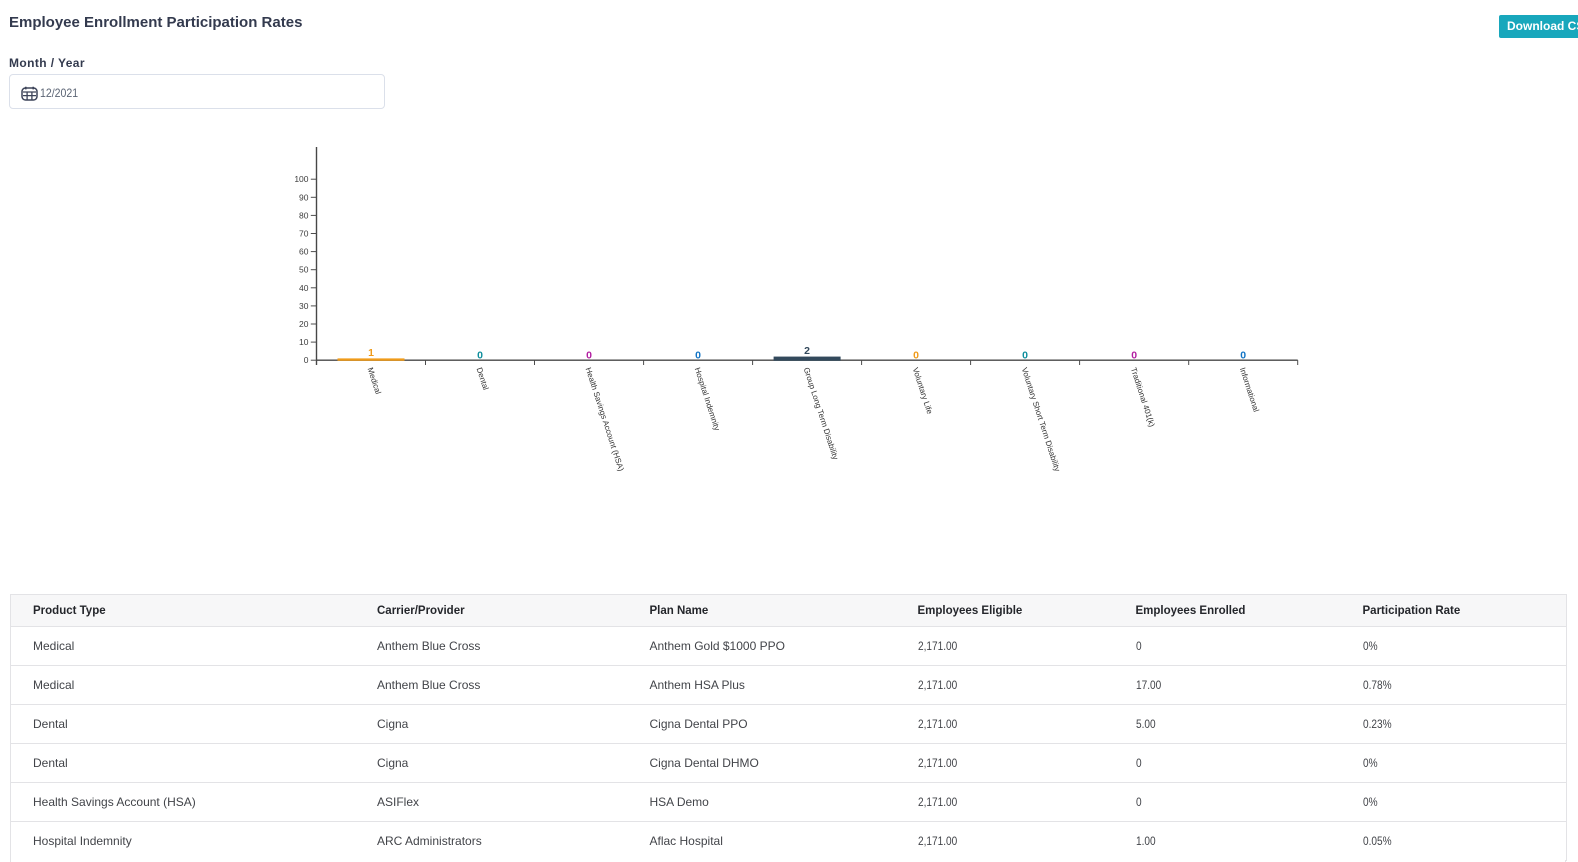 The width and height of the screenshot is (1578, 862). Describe the element at coordinates (304, 342) in the screenshot. I see `svg-text: 10` at that location.